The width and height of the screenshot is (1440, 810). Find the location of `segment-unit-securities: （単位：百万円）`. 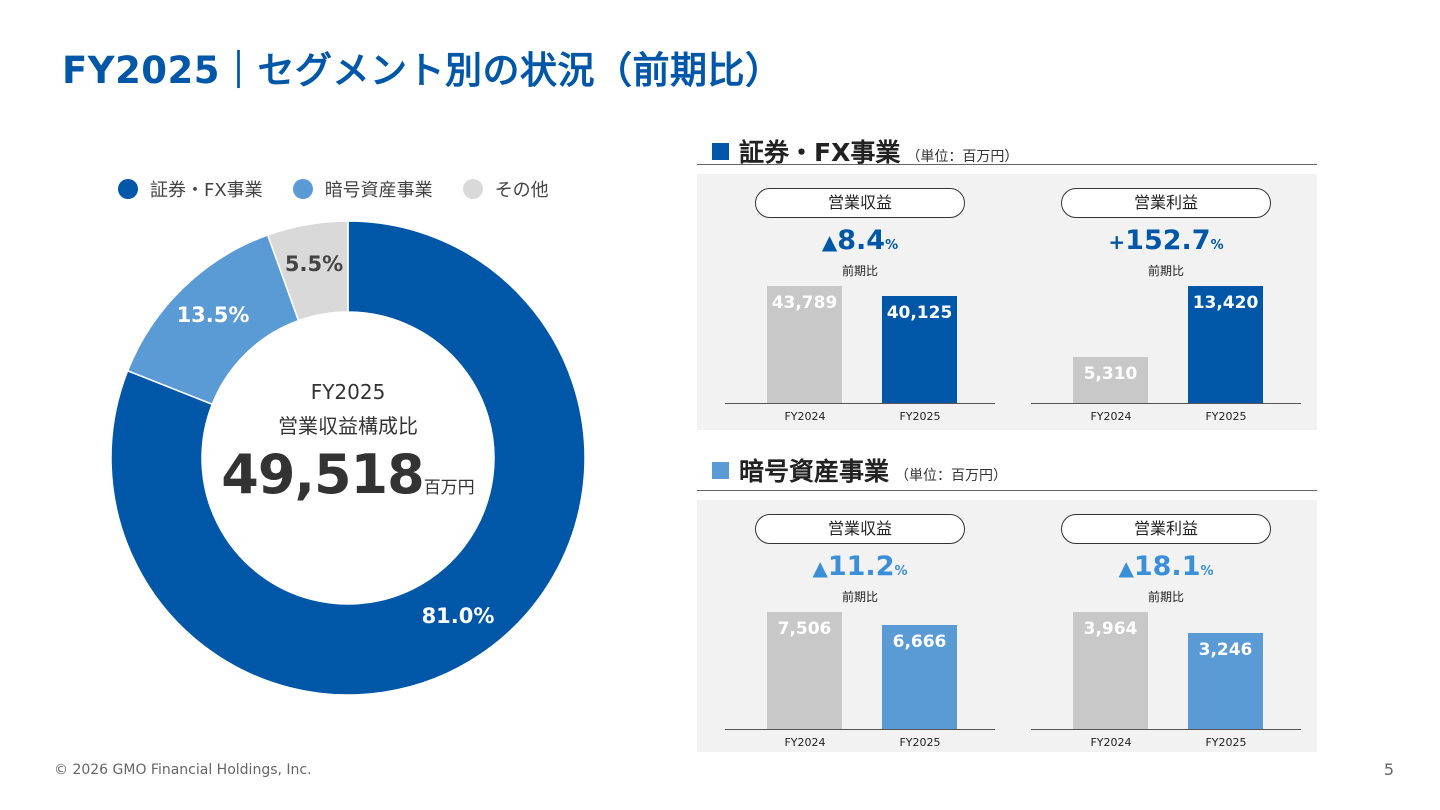

segment-unit-securities: （単位：百万円） is located at coordinates (962, 157).